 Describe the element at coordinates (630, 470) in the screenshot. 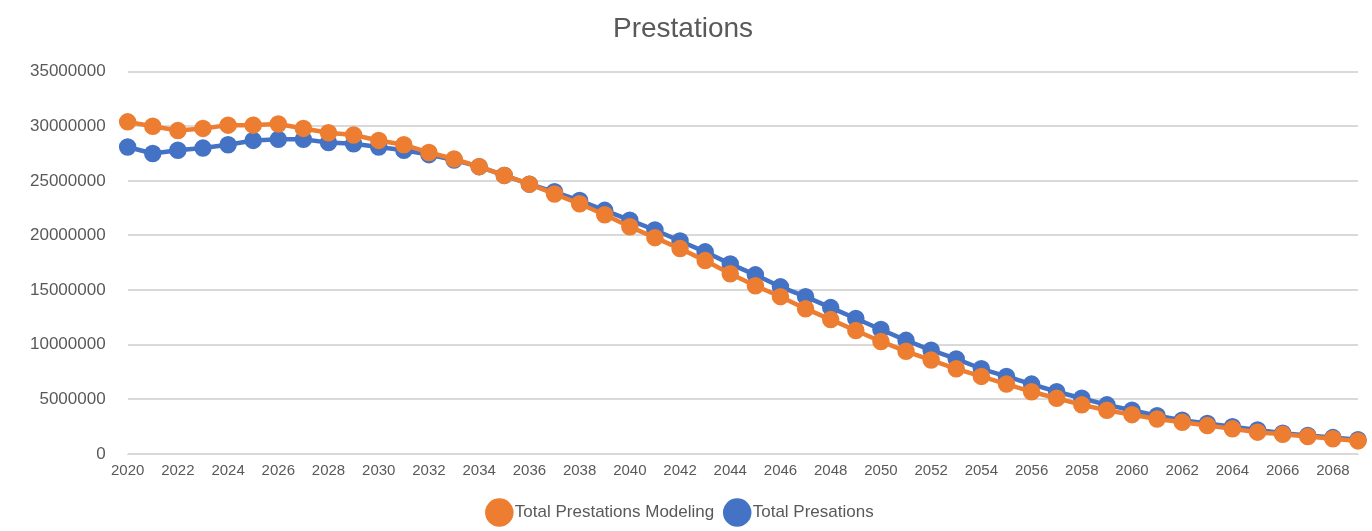

I see `x-tick-label: 2040` at that location.